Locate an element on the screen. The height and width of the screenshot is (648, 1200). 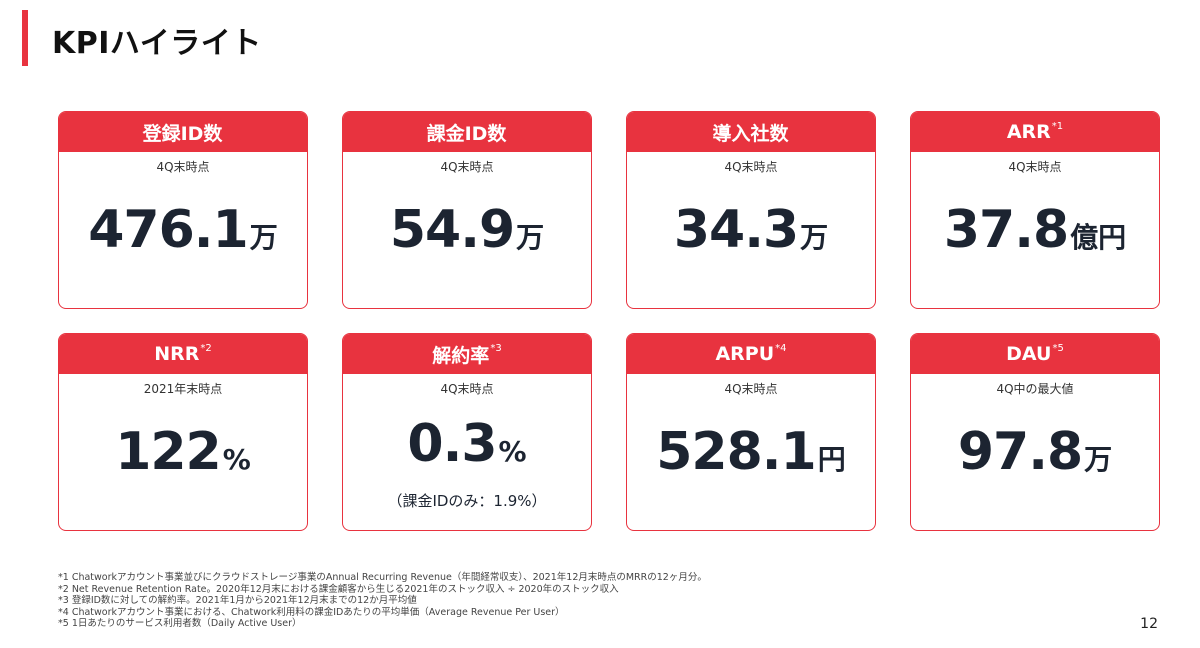
kpi-label: 課金ID数 is located at coordinates (466, 133).